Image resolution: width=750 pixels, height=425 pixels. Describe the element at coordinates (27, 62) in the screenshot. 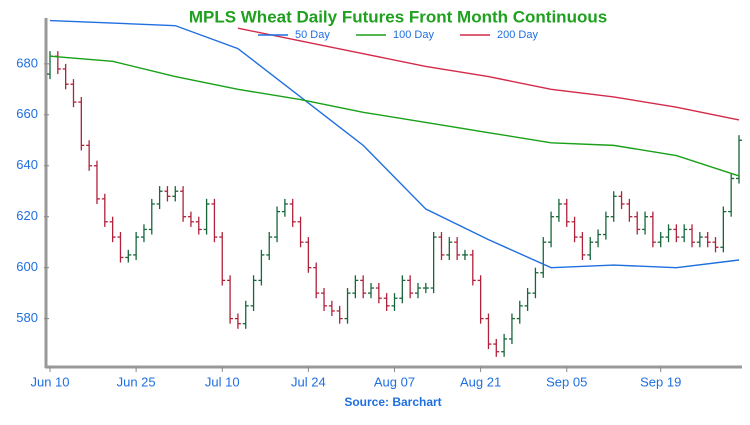

I see `y-tick-label: 680` at that location.